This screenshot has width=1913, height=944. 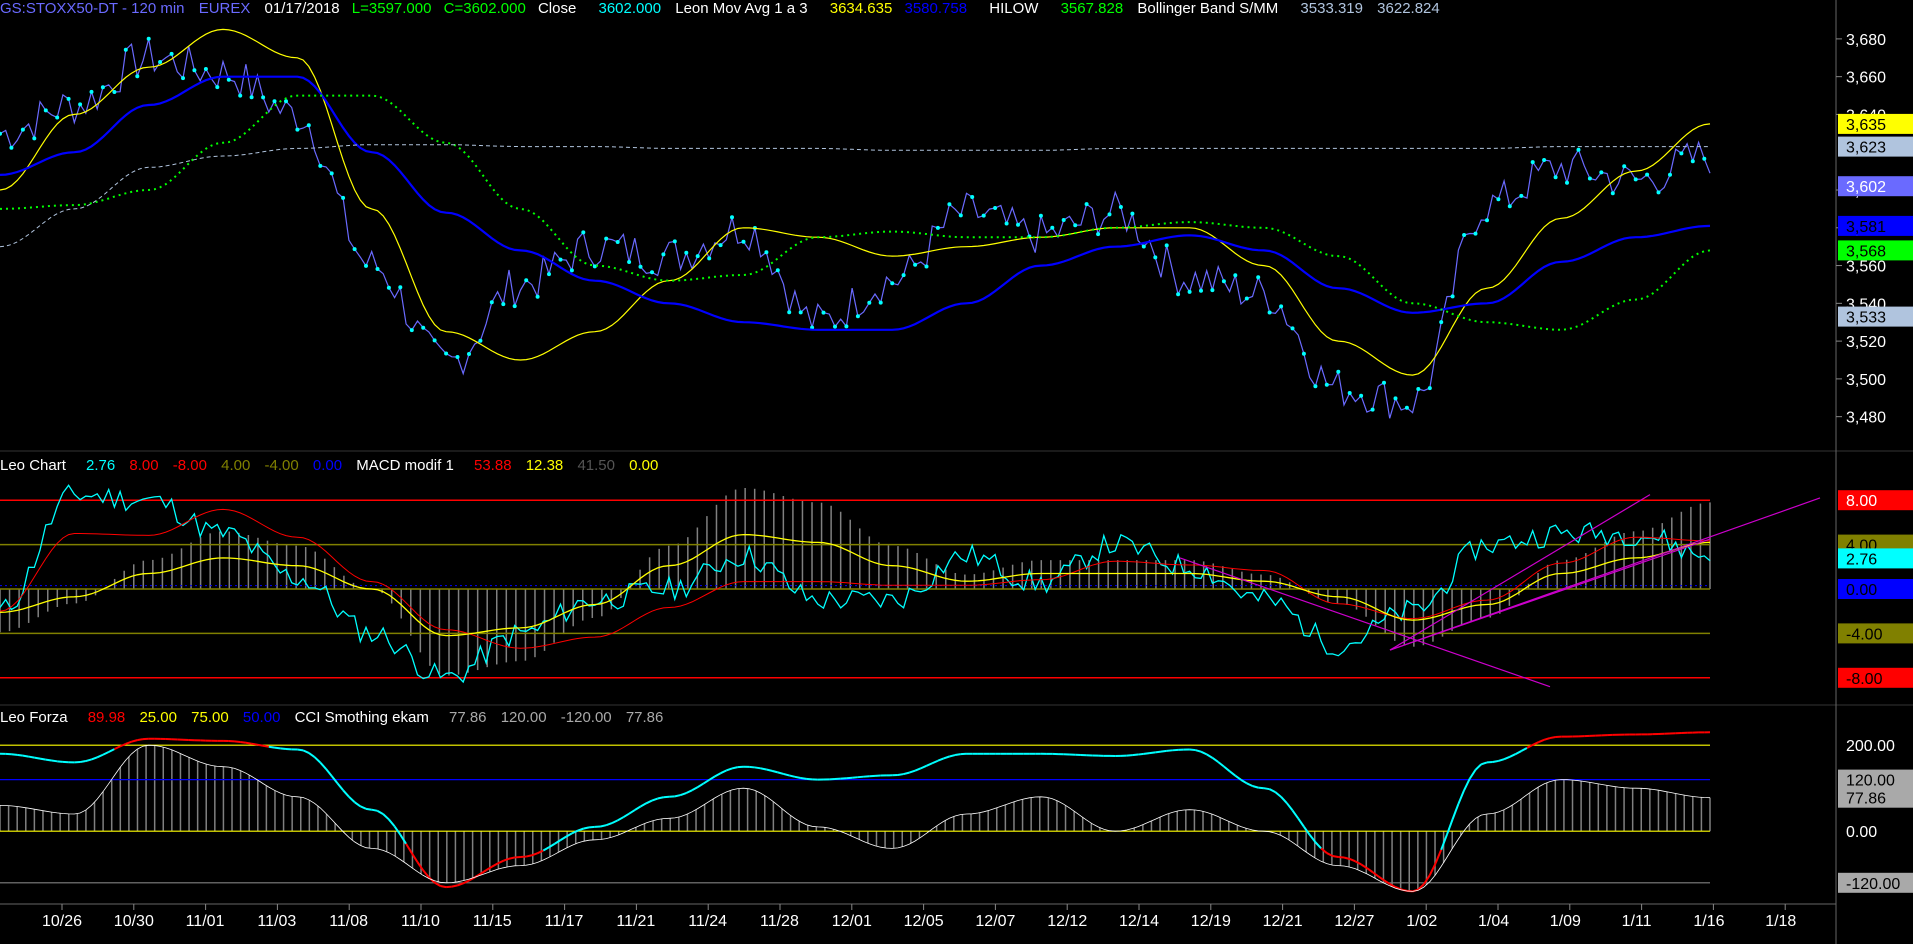 What do you see at coordinates (1283, 921) in the screenshot?
I see `time-axis-label: 12/21` at bounding box center [1283, 921].